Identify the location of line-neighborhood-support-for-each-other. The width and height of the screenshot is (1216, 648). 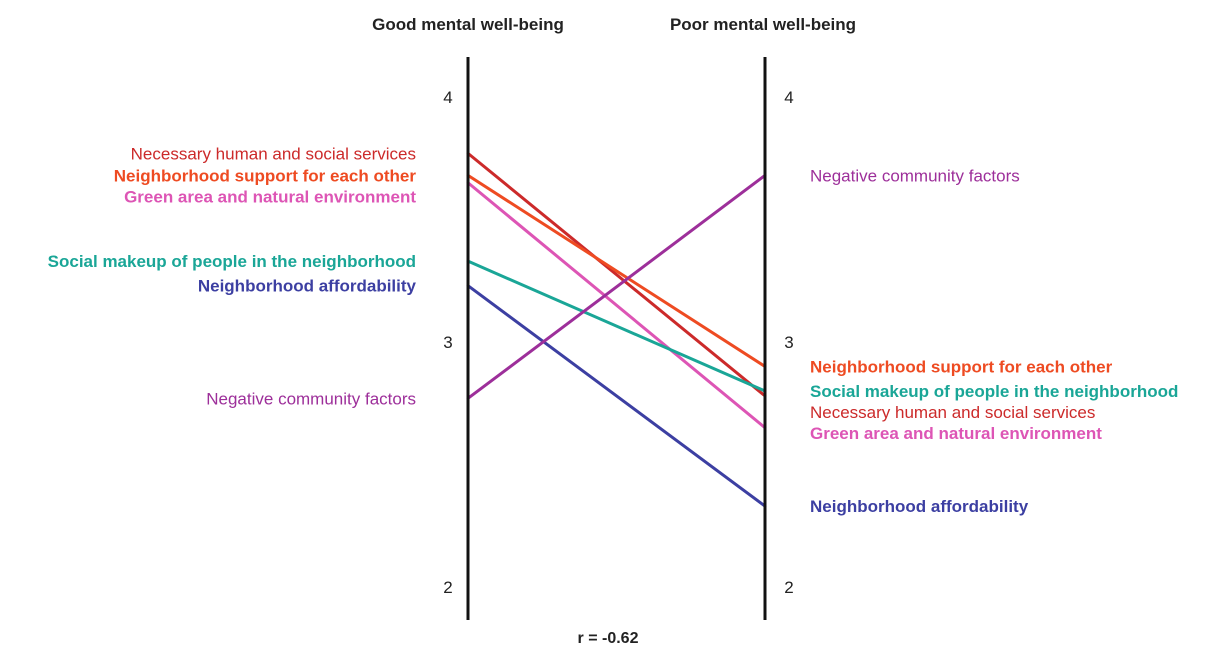
(616, 270).